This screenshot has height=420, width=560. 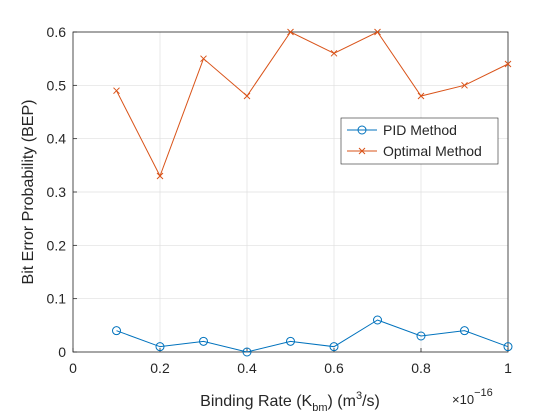 What do you see at coordinates (57, 139) in the screenshot?
I see `y-tick-label: 0.4` at bounding box center [57, 139].